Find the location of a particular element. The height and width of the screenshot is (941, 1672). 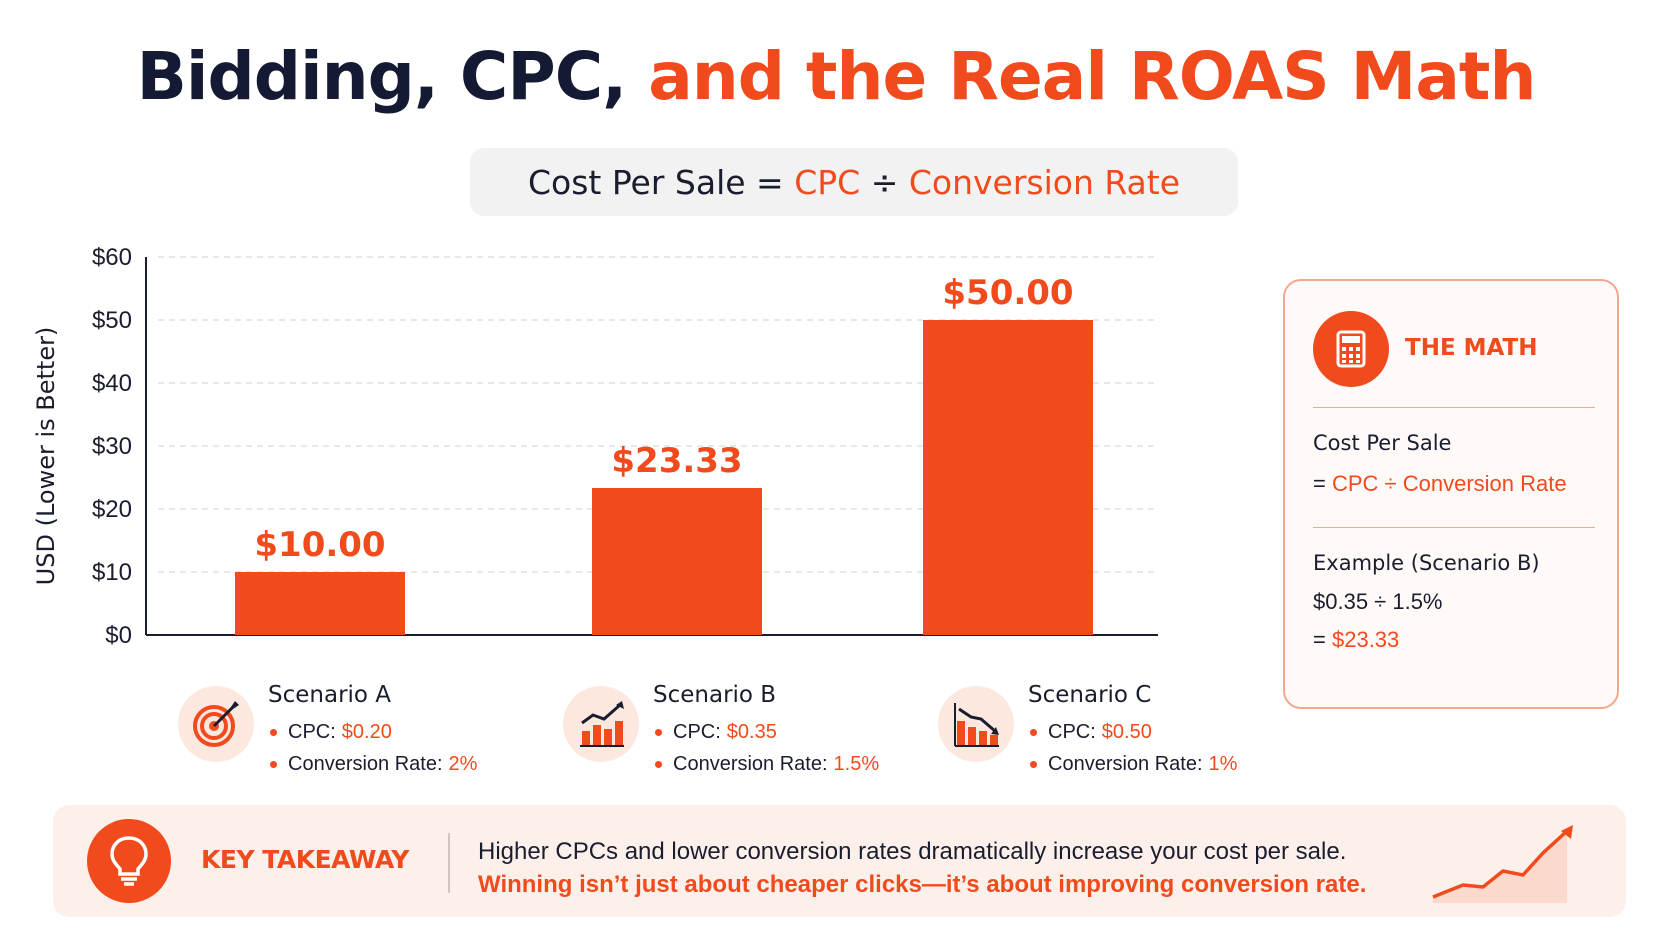

math-example-calc: $0.35 ÷ 1.5% is located at coordinates (1378, 601).